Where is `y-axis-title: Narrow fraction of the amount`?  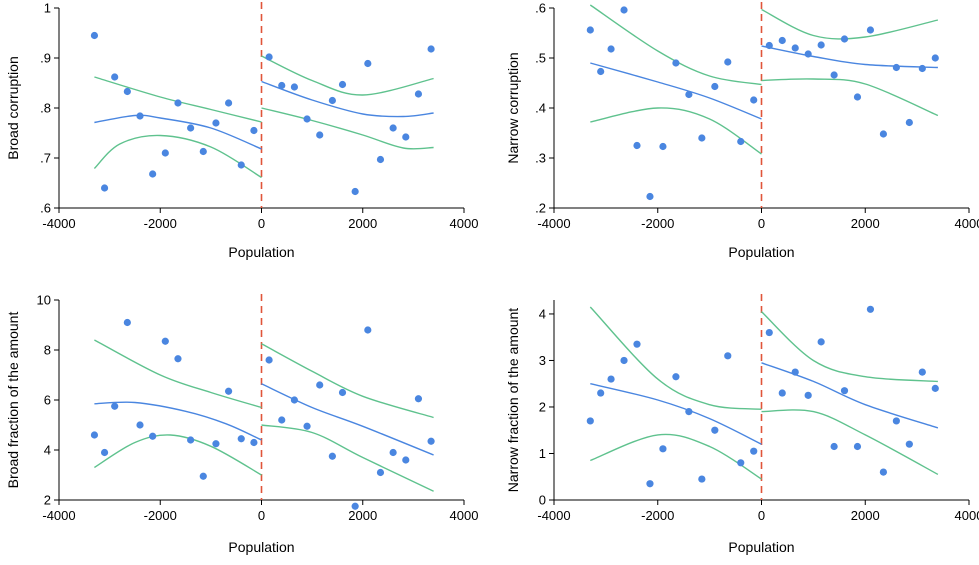 y-axis-title: Narrow fraction of the amount is located at coordinates (513, 400).